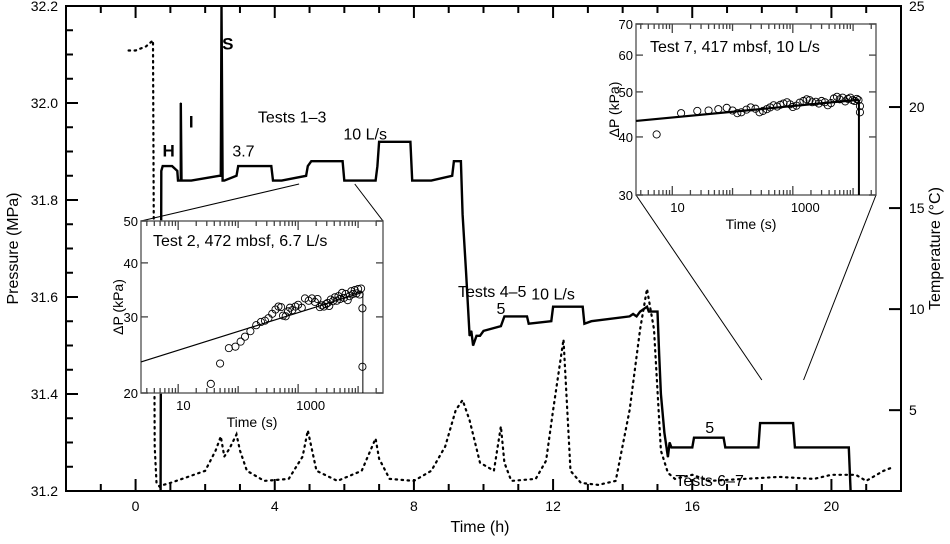 The height and width of the screenshot is (544, 950). I want to click on annotation-label: 10 L/s, so click(365, 134).